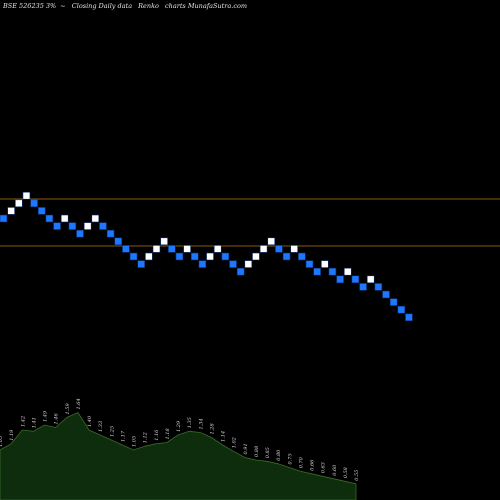 This screenshot has width=500, height=500. I want to click on volume-label: 1.25, so click(112, 431).